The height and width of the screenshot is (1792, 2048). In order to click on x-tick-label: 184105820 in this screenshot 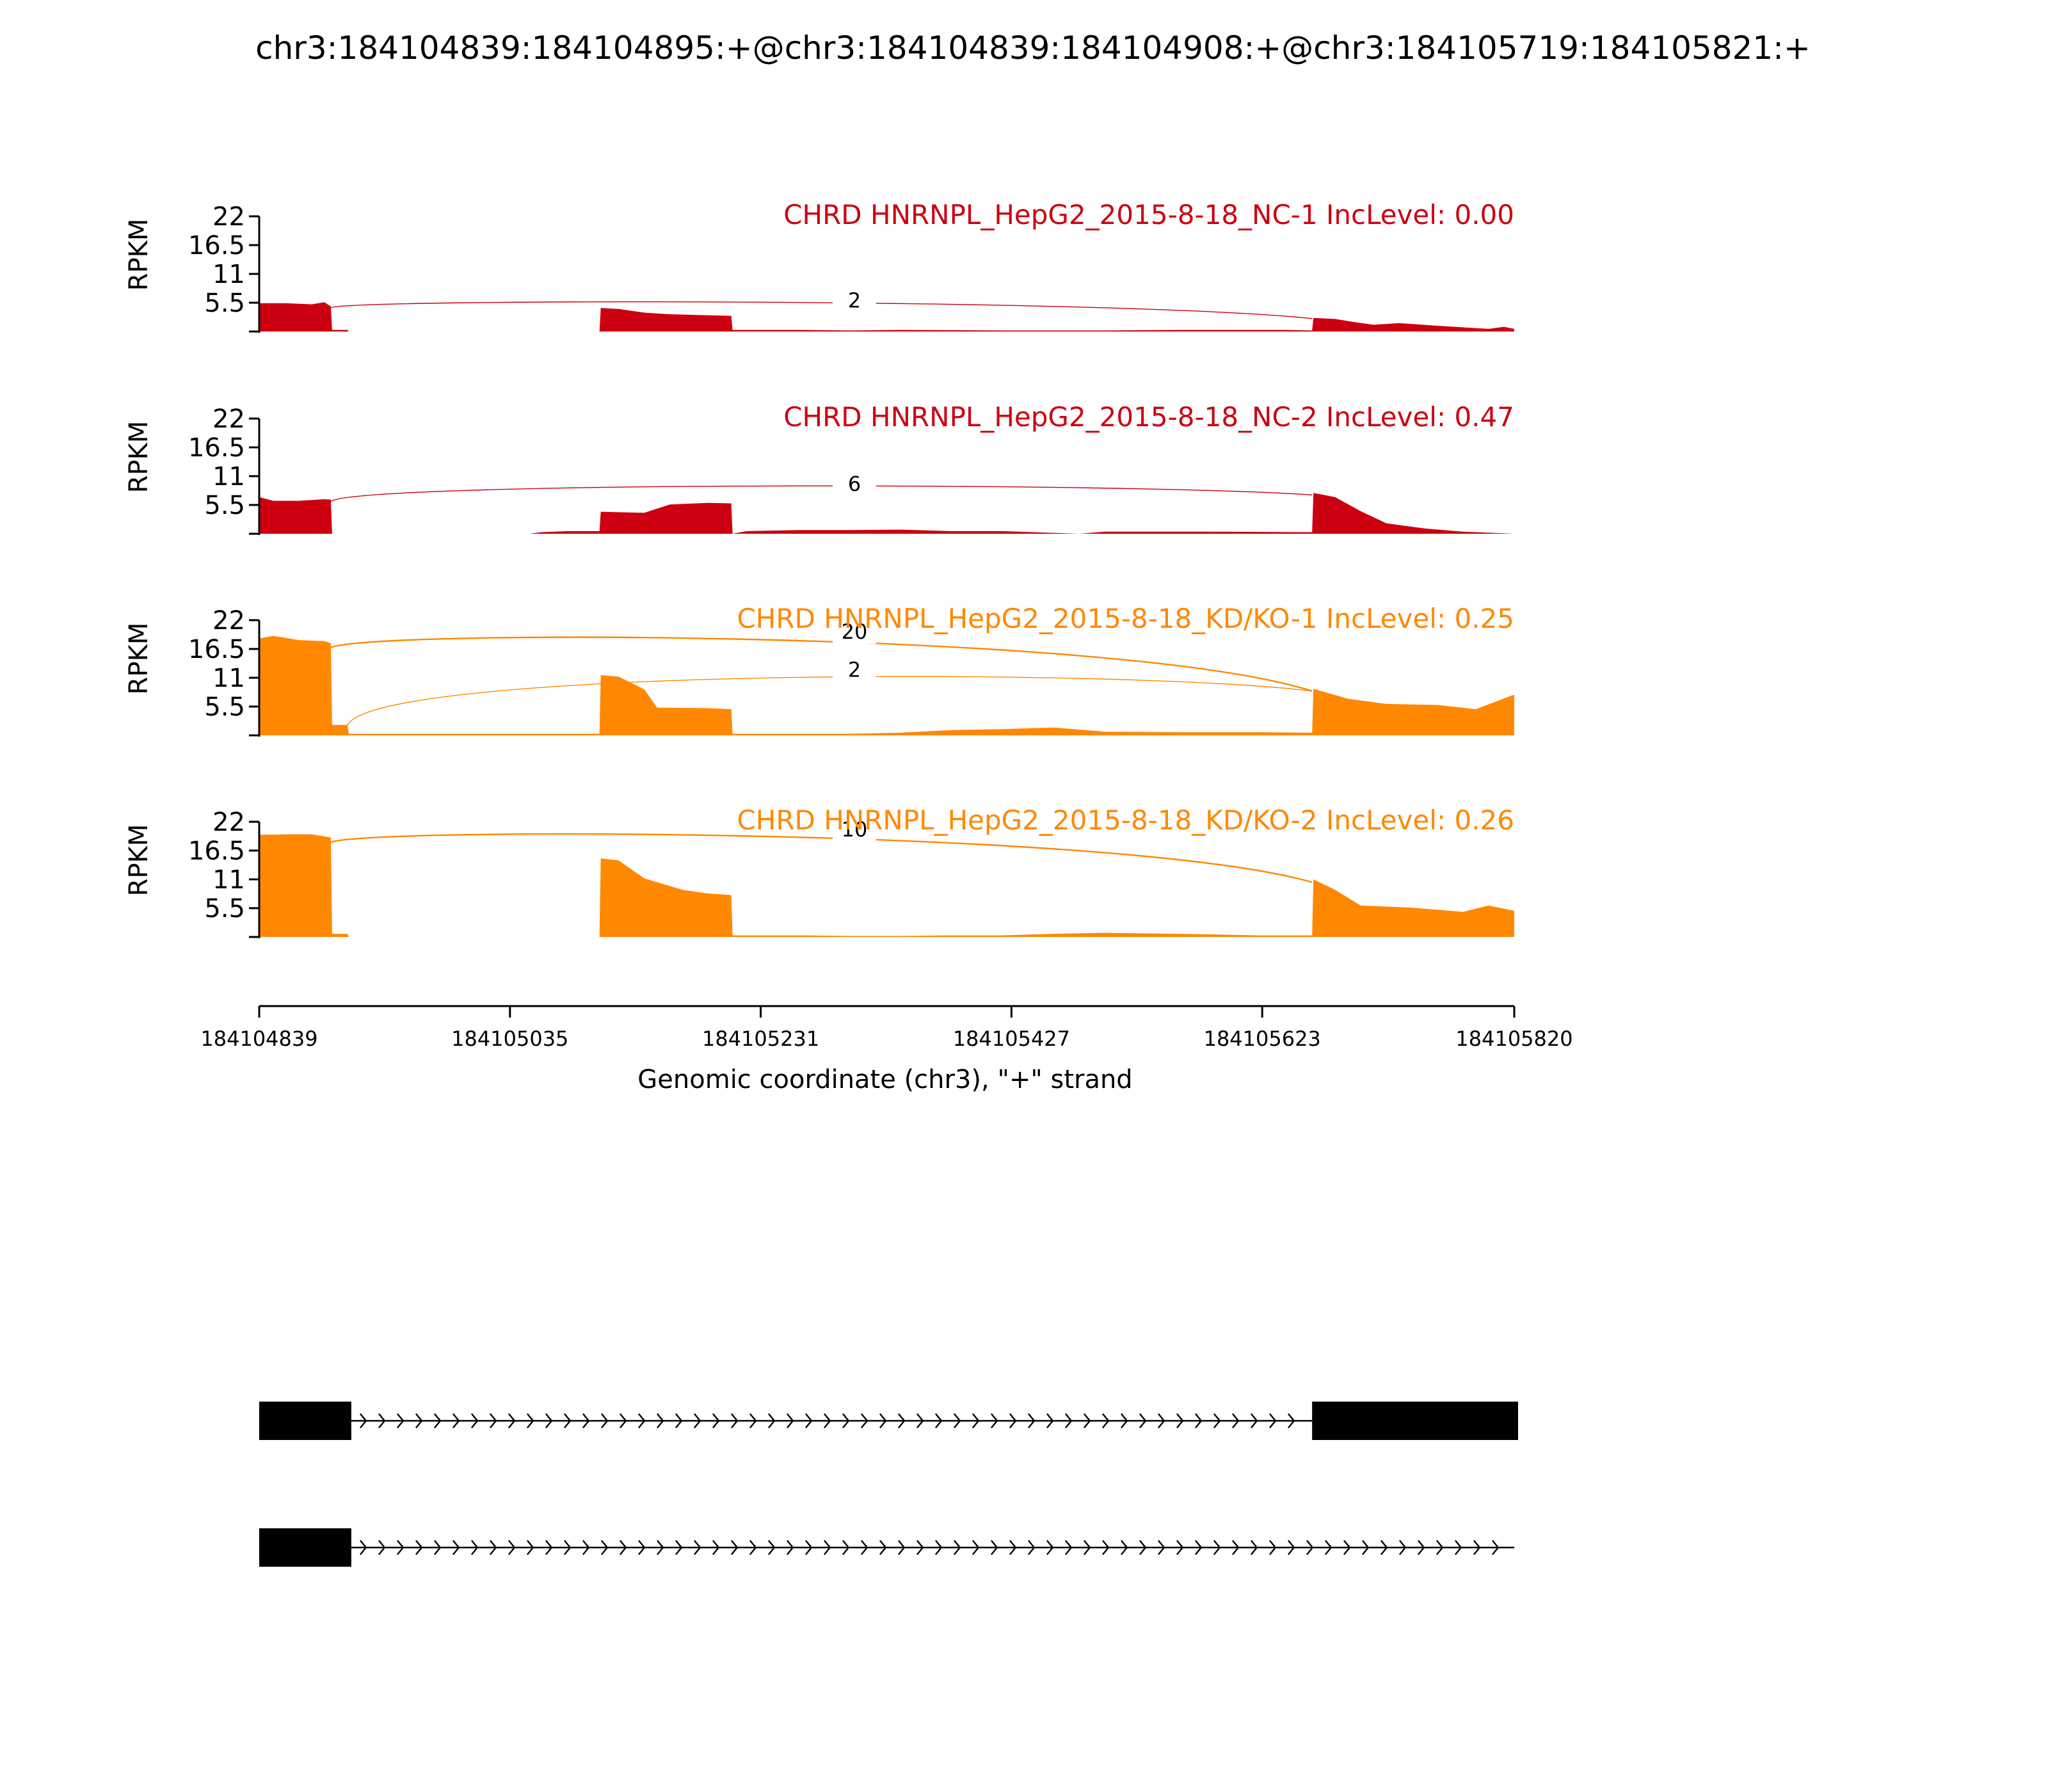, I will do `click(1513, 1039)`.